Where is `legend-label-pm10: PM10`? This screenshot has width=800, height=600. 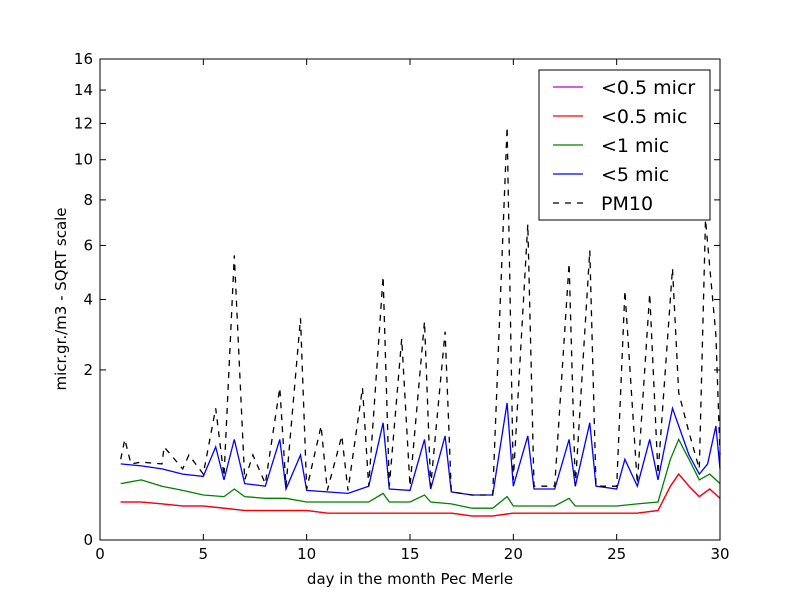 legend-label-pm10: PM10 is located at coordinates (627, 204).